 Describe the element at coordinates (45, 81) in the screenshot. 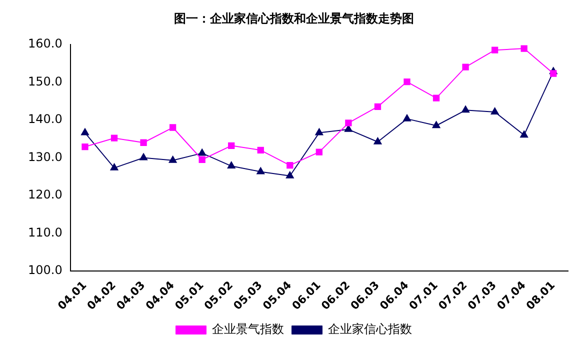

I see `y-tick-label: 150.0` at that location.